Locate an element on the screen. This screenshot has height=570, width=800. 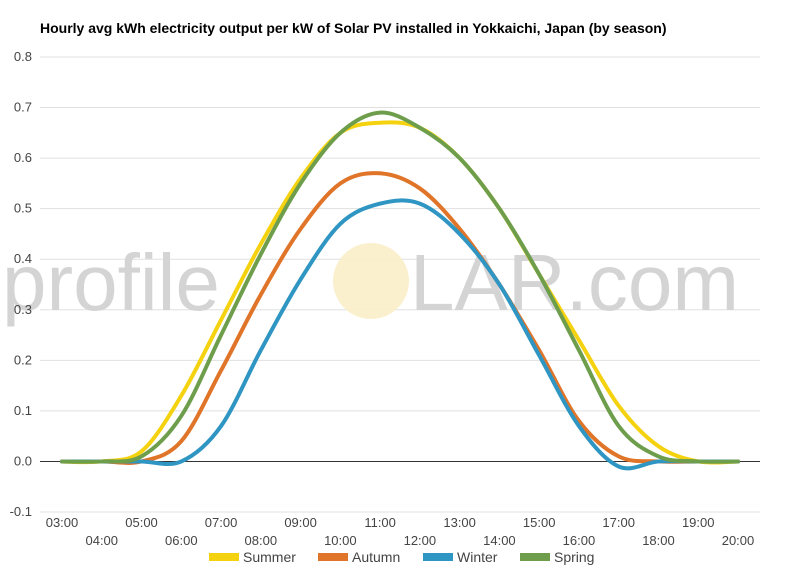
legend: Summer Autumn Winter Spring is located at coordinates (401, 557).